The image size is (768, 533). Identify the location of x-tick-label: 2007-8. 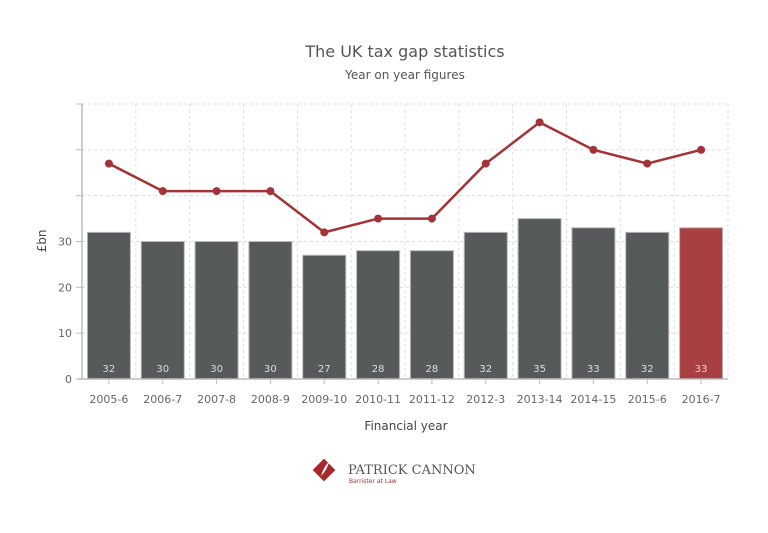
(216, 399).